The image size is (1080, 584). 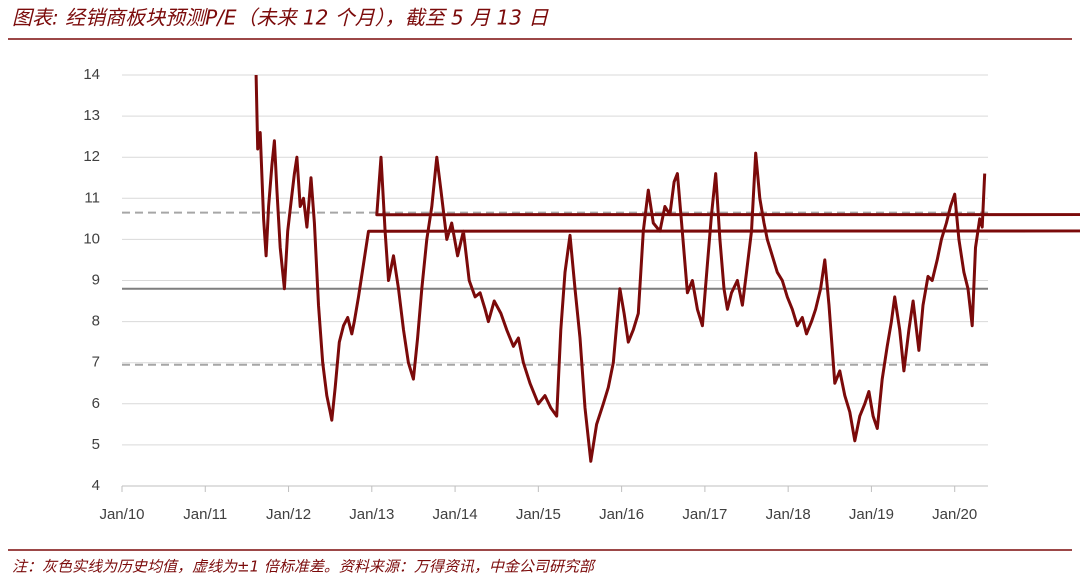 What do you see at coordinates (96, 321) in the screenshot?
I see `y-tick-label: 8` at bounding box center [96, 321].